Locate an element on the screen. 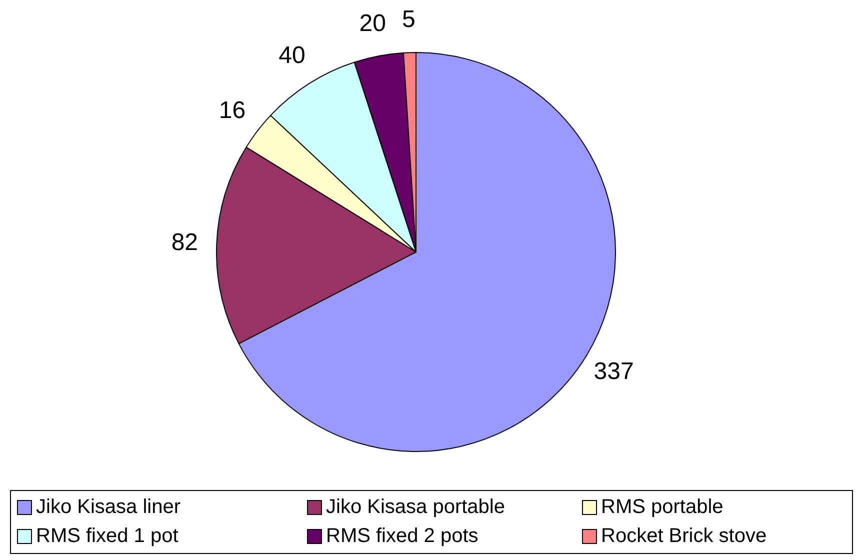 The height and width of the screenshot is (560, 860). legend-label: Jiko Kisasa portable is located at coordinates (415, 507).